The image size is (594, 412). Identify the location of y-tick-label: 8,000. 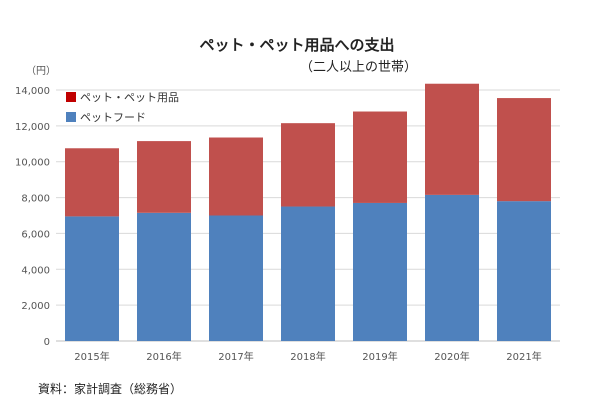
(35, 199).